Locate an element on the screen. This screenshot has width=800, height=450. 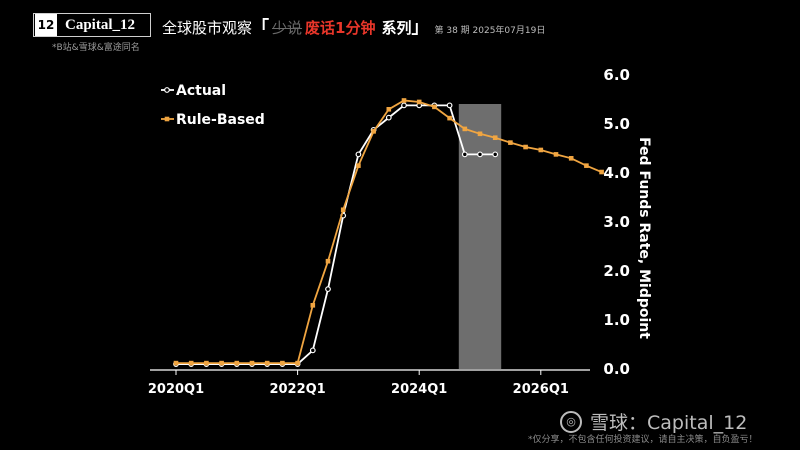
sub-note: *B站&雪球&富途同名 is located at coordinates (96, 48).